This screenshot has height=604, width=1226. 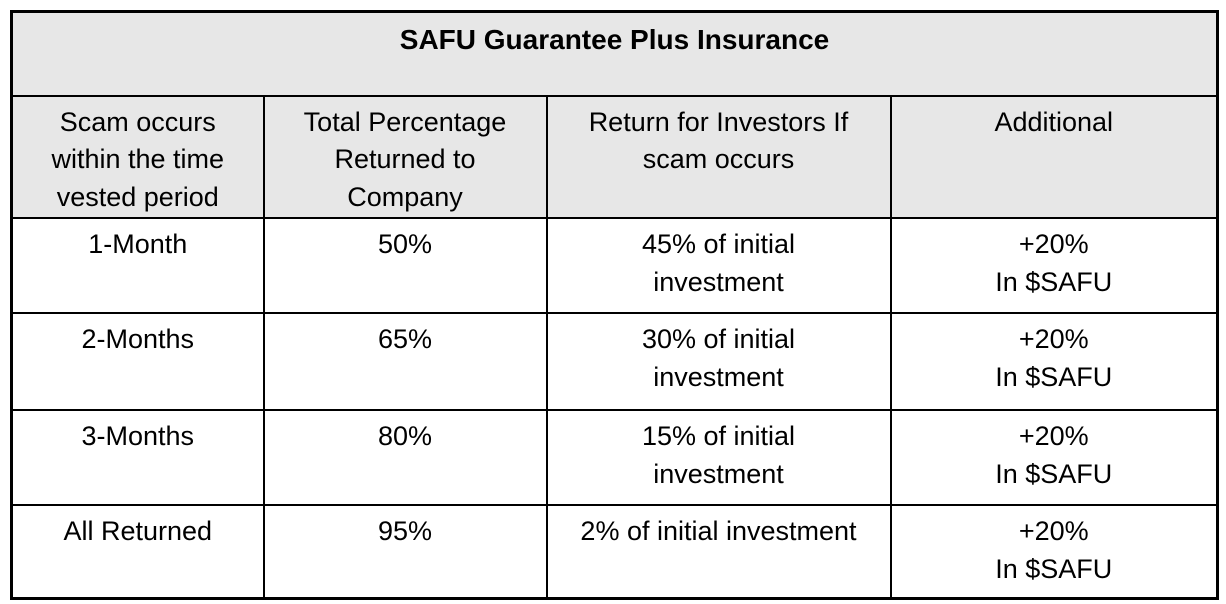 I want to click on column-header-returned: Total Percentage Returned to Company, so click(x=405, y=156).